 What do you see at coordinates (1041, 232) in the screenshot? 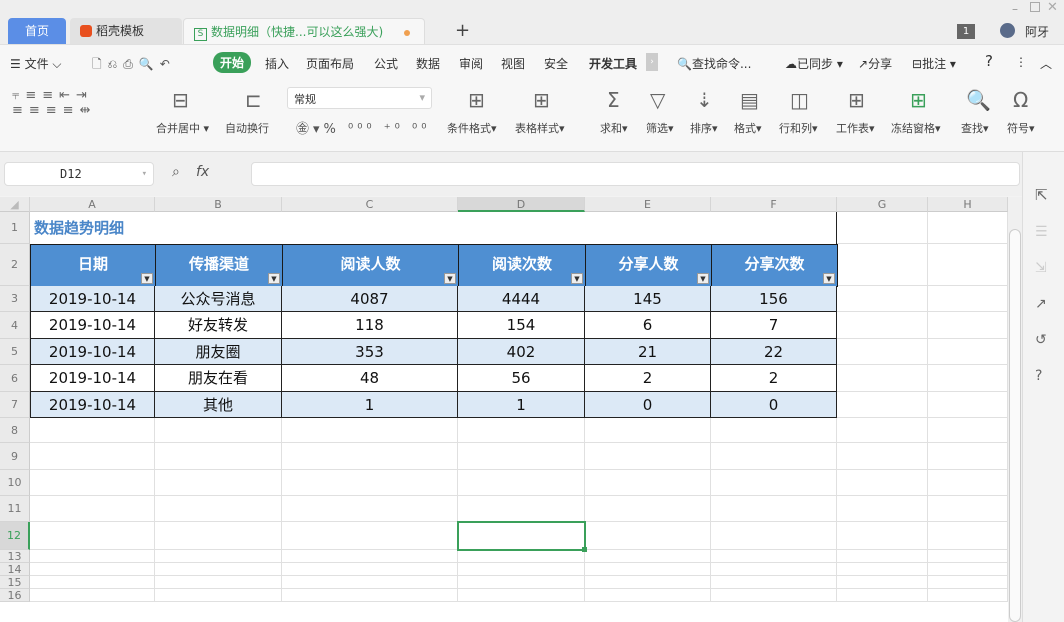
I see `properties-icon: ☰` at bounding box center [1041, 232].